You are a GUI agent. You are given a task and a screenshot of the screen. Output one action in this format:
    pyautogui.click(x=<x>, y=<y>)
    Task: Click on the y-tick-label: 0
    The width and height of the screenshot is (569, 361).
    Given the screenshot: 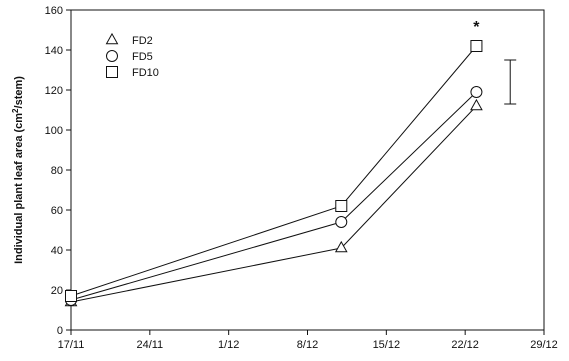 What is the action you would take?
    pyautogui.click(x=60, y=331)
    